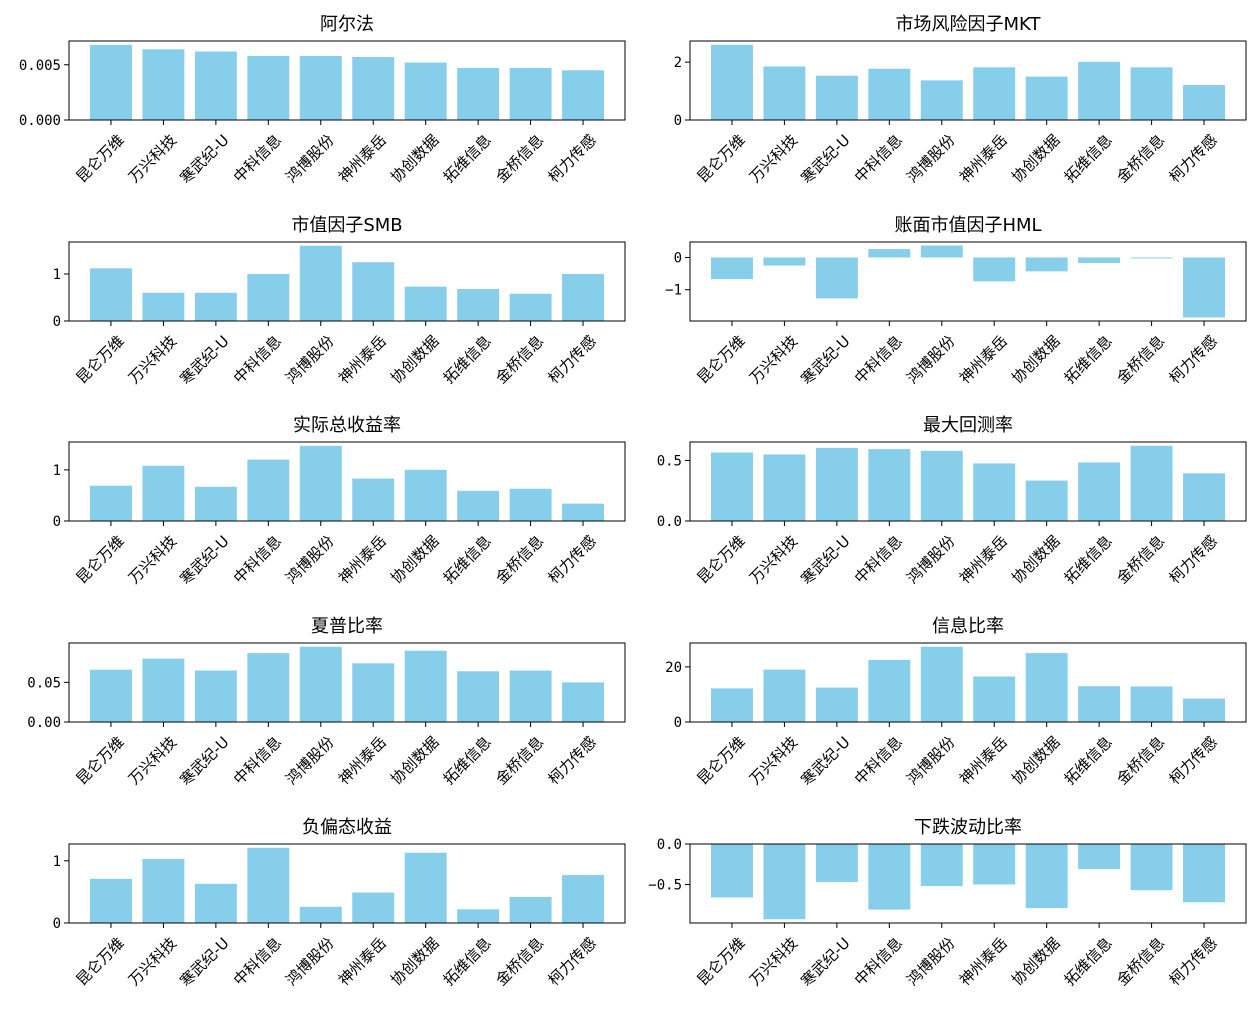 The image size is (1258, 1011). What do you see at coordinates (40, 66) in the screenshot?
I see `y-tick-label: 0.005` at bounding box center [40, 66].